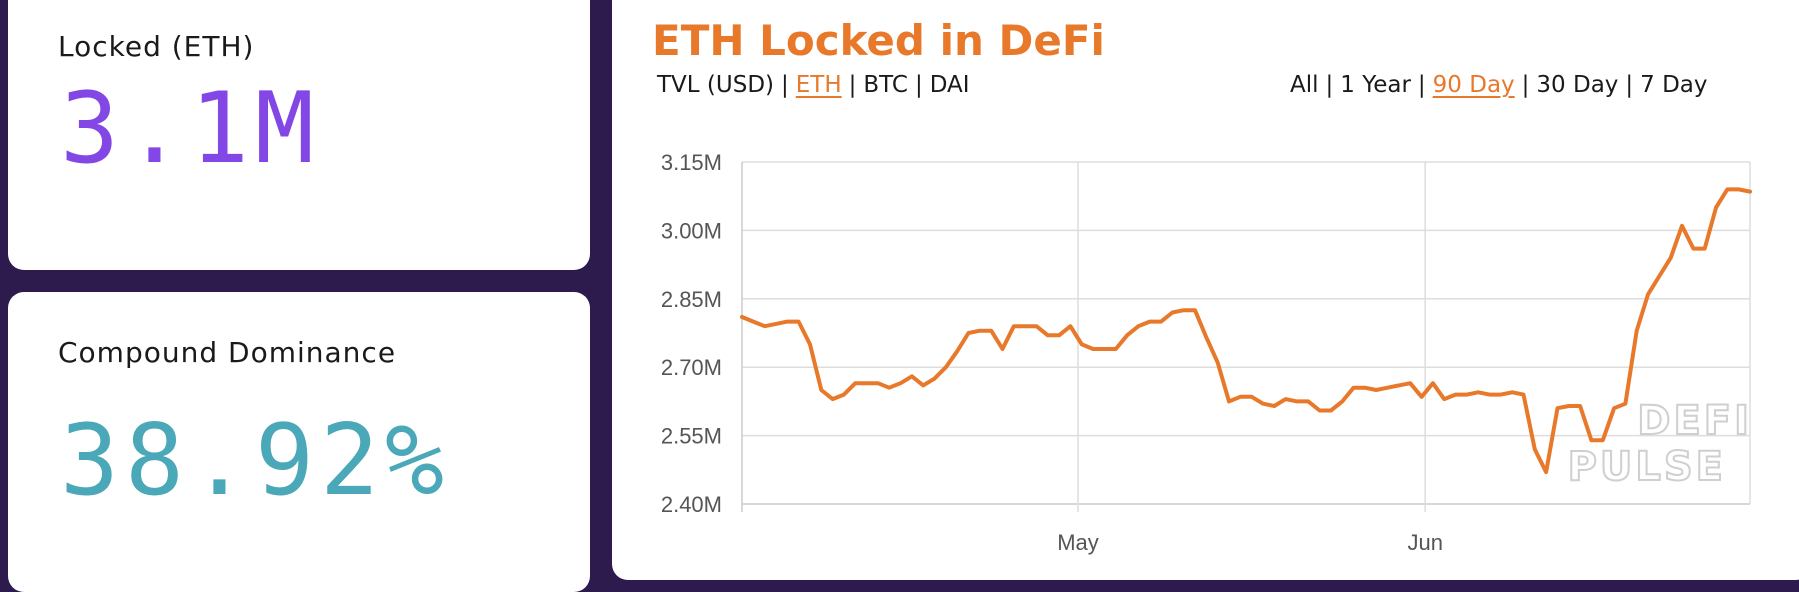 The height and width of the screenshot is (592, 1799). I want to click on y-tick-label: 2.40M, so click(691, 504).